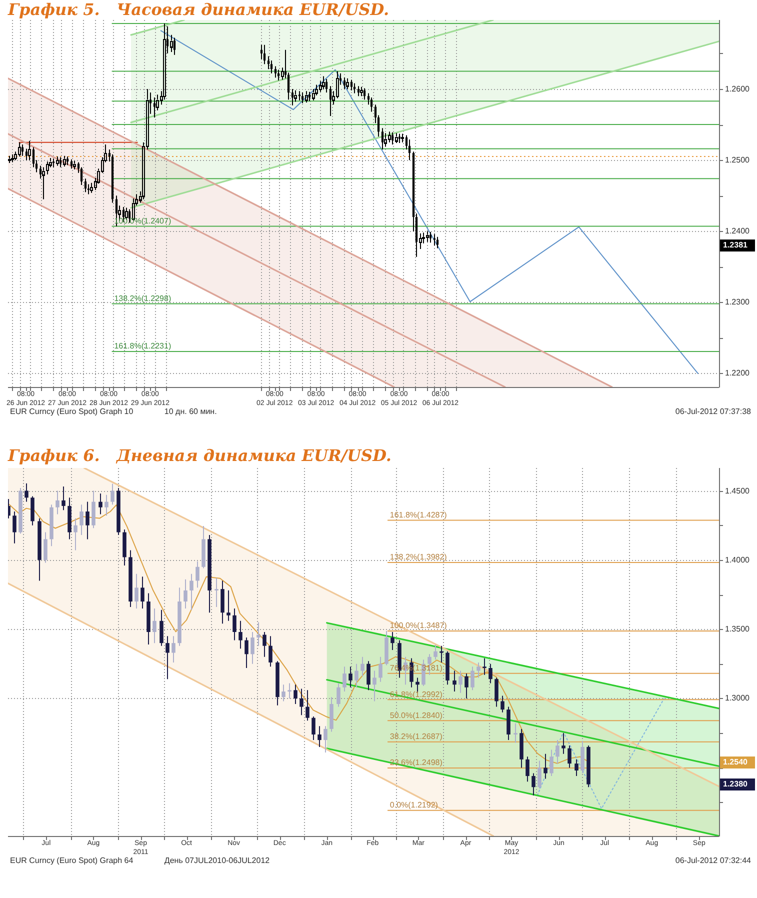 The image size is (757, 898). I want to click on annotation: 138.2%(1.3982), so click(419, 557).